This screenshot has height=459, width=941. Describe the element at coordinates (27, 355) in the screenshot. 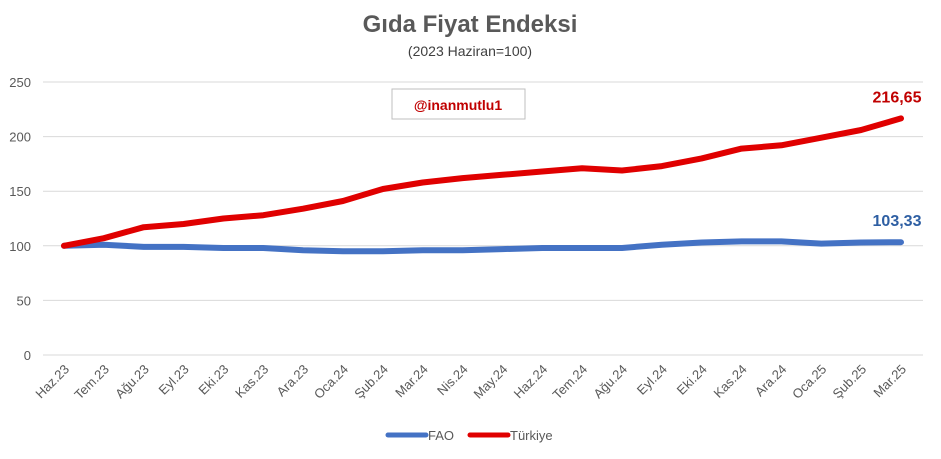

I see `y-tick-label: 0` at that location.